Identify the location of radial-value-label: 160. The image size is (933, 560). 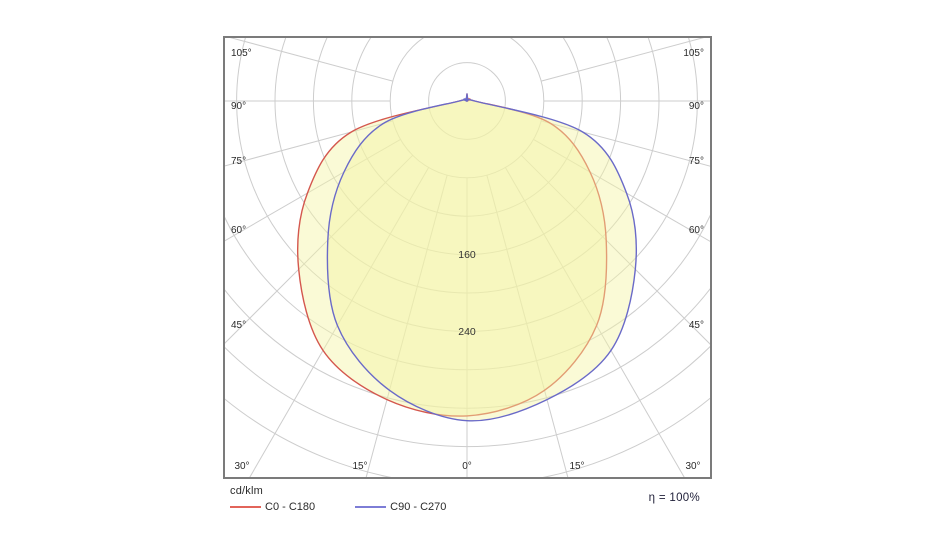
(467, 255).